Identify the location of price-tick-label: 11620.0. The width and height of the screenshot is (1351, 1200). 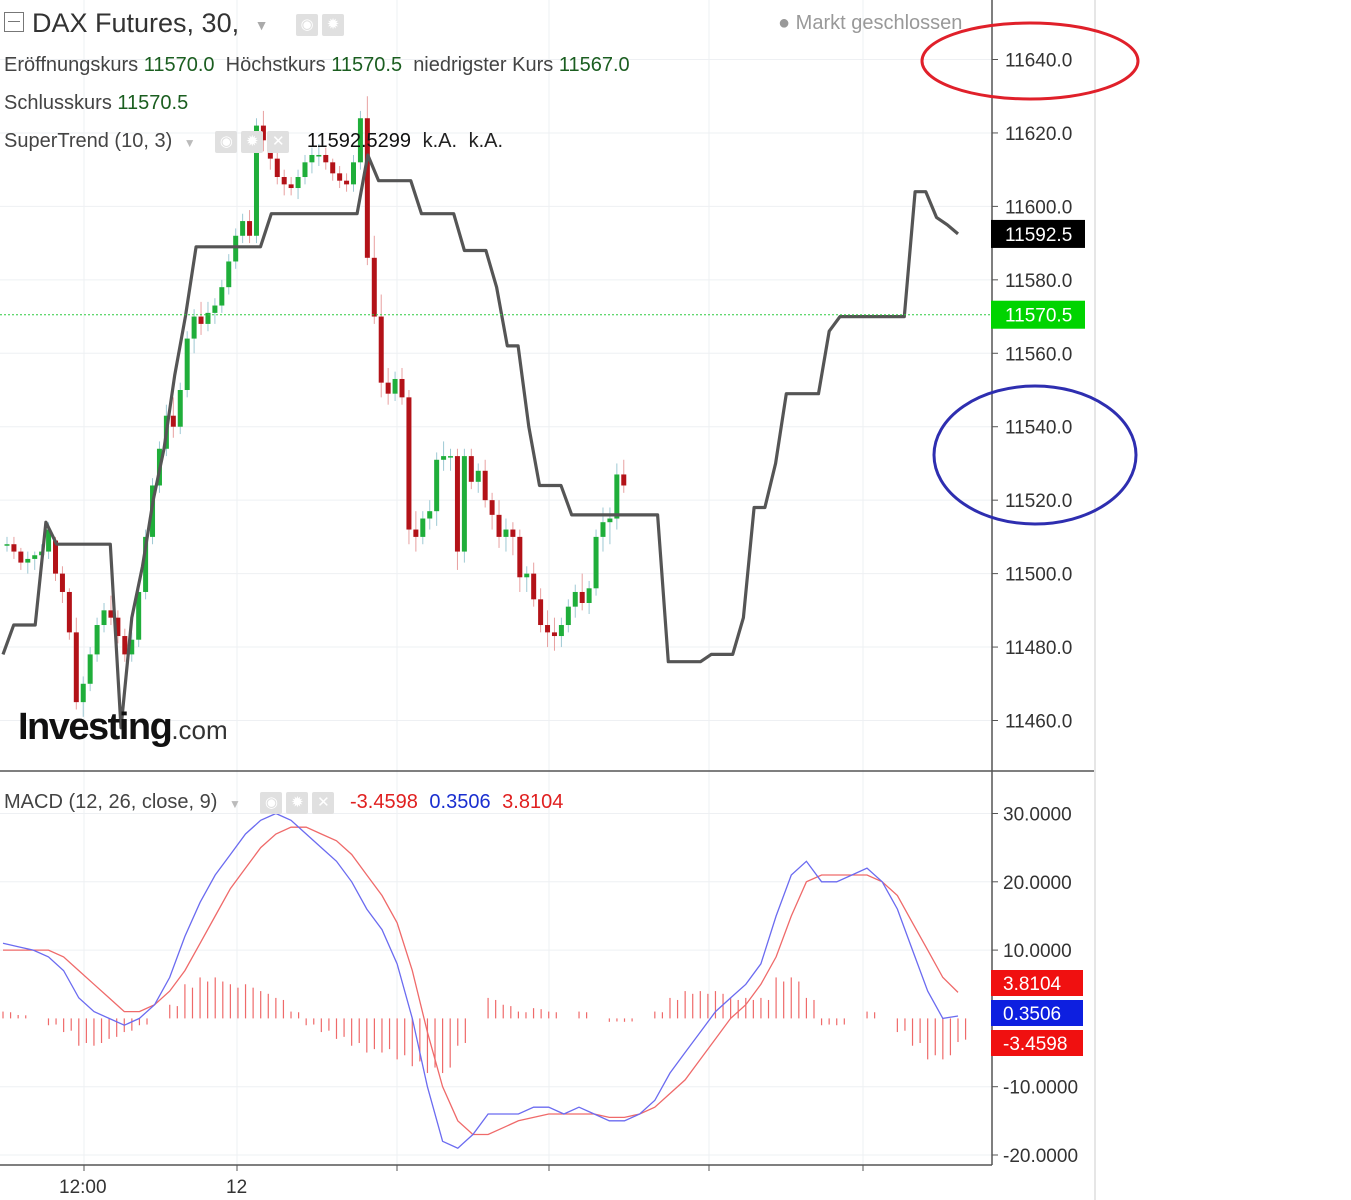
(1038, 134).